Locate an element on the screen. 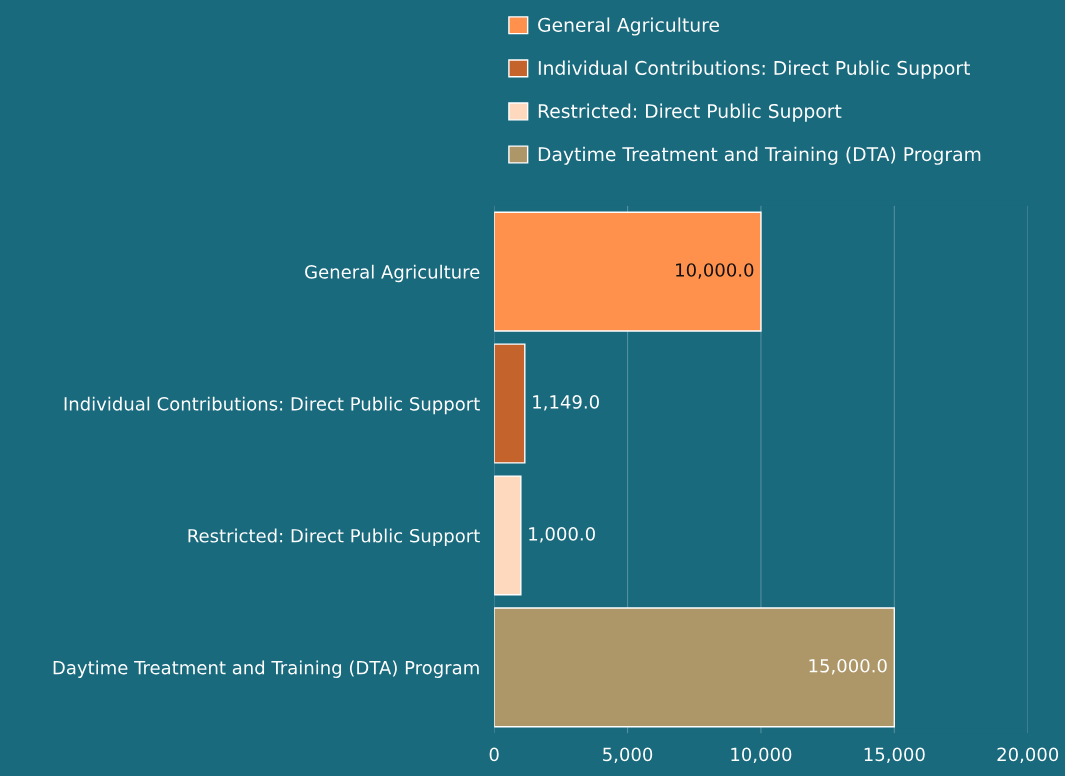 The image size is (1065, 776). legend-label: Daytime Treatment and Training (DTA) Program is located at coordinates (759, 155).